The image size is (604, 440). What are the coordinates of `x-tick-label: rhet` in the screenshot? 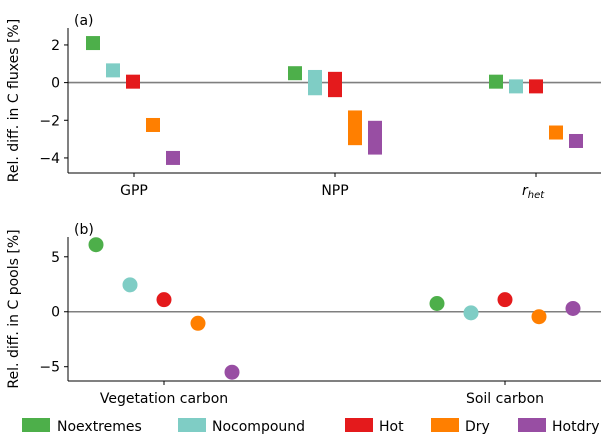 It's located at (533, 192).